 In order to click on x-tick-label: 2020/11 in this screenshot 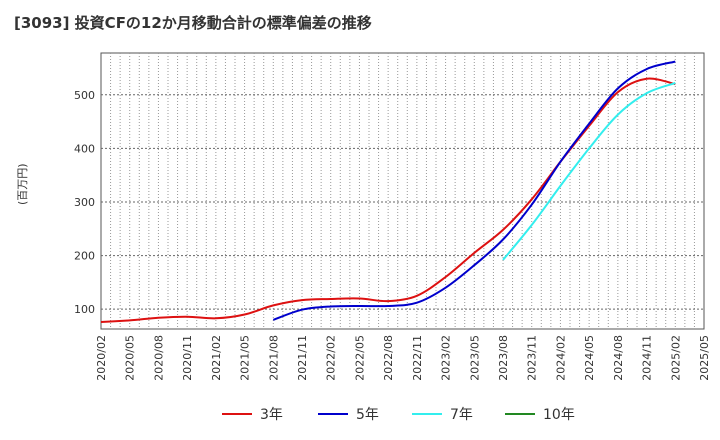, I will do `click(187, 358)`.